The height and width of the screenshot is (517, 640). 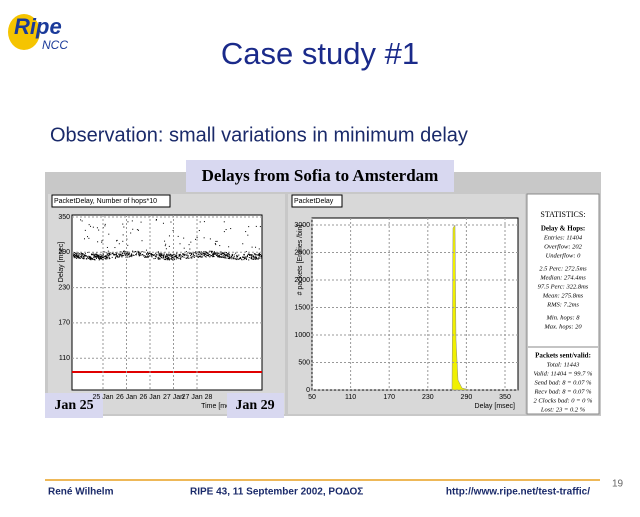 What do you see at coordinates (563, 304) in the screenshot?
I see `stats-panel` at bounding box center [563, 304].